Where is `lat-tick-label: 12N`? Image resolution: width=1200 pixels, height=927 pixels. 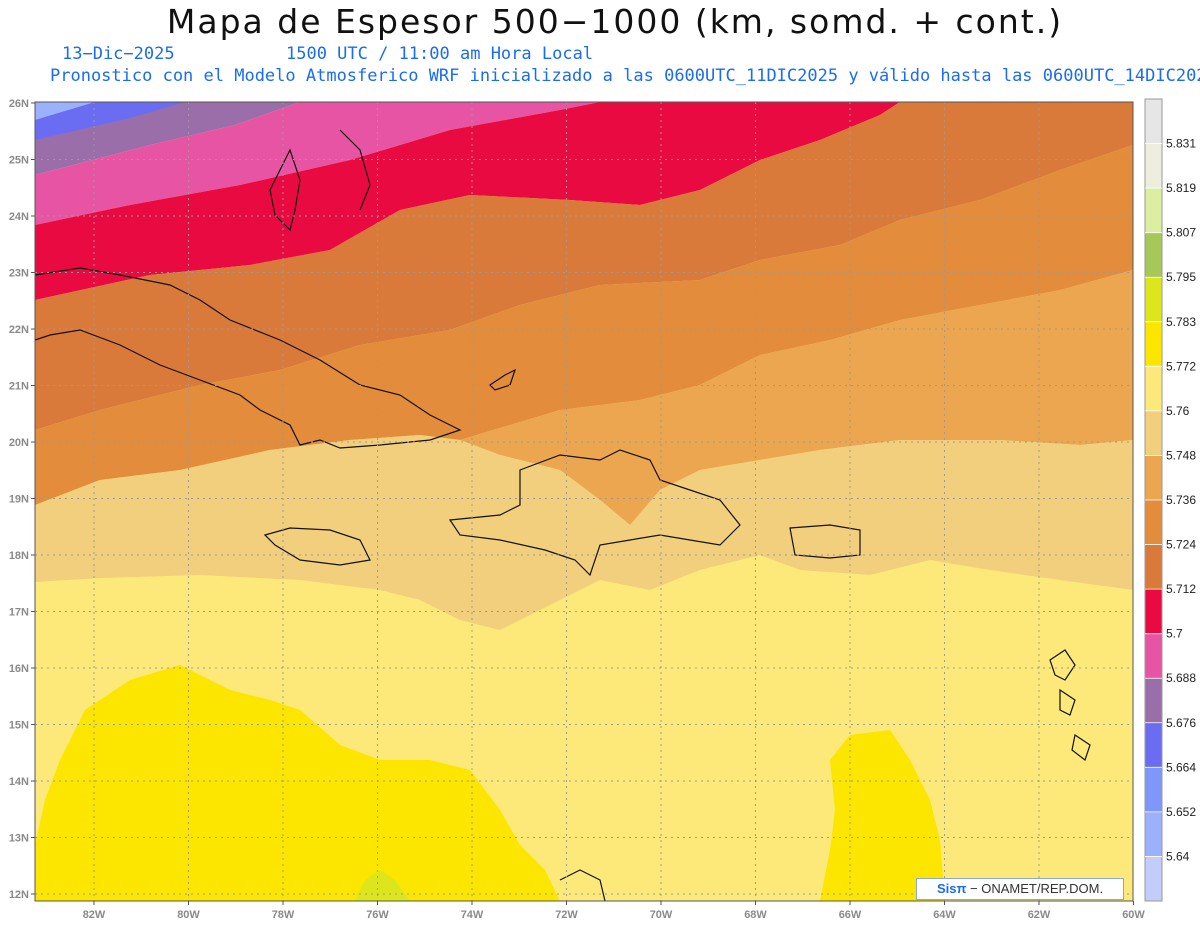 lat-tick-label: 12N is located at coordinates (19, 895).